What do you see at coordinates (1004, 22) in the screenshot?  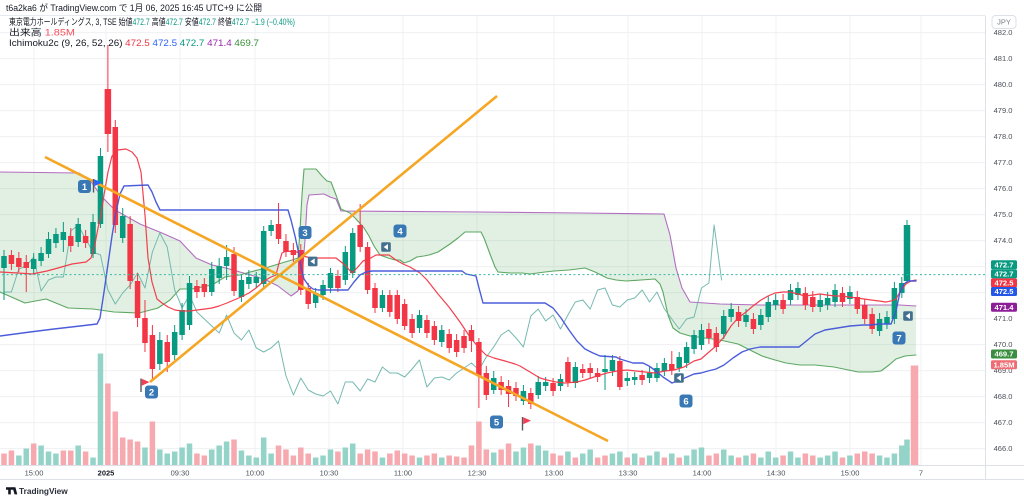 I see `svg-text: JPY` at bounding box center [1004, 22].